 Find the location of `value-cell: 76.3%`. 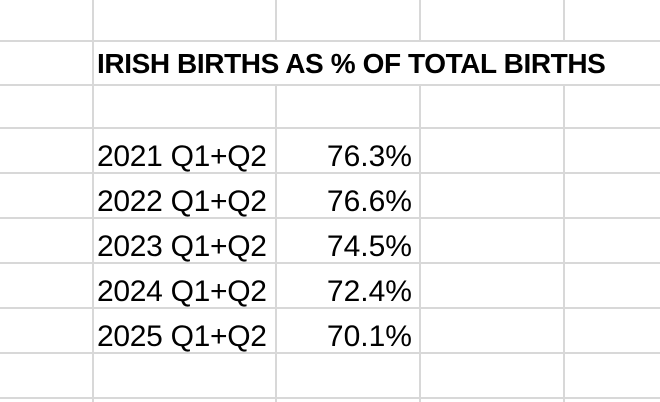

value-cell: 76.3% is located at coordinates (369, 156).